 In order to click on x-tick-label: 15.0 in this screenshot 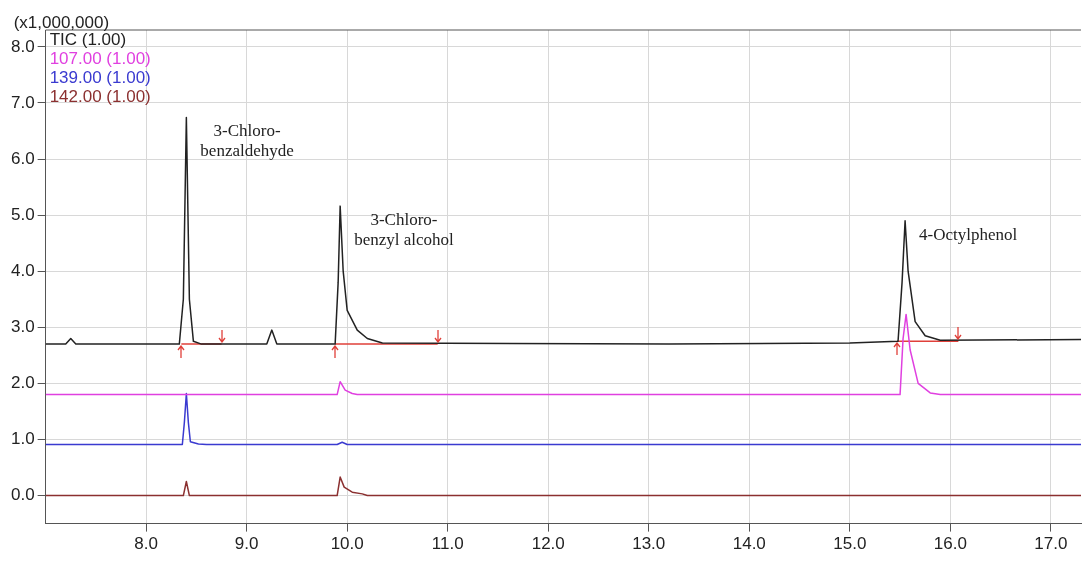, I will do `click(850, 544)`.